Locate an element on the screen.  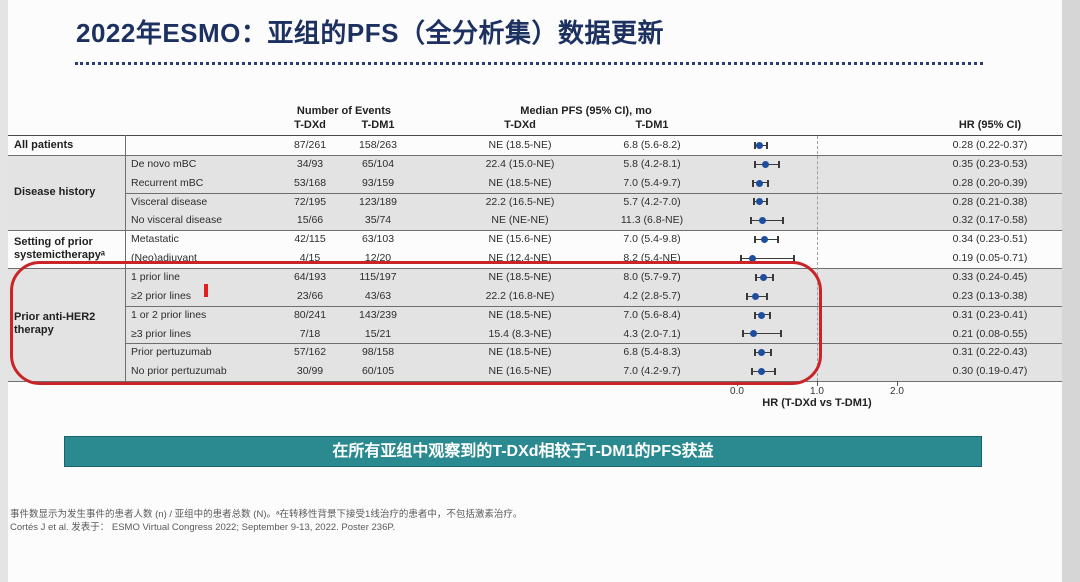
pfs-tdm1-cell: 7.0 (5.4-9.7) is located at coordinates (652, 182).